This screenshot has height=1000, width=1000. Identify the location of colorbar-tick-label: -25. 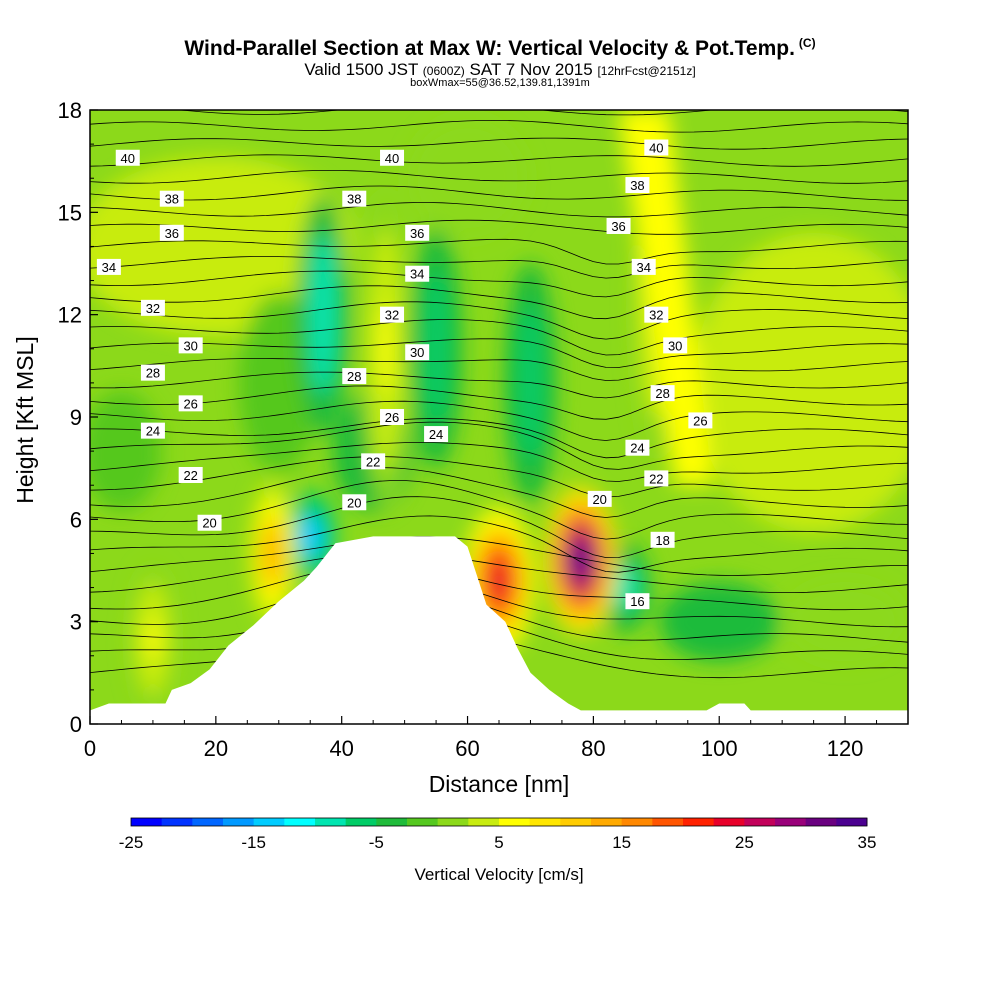
(131, 842).